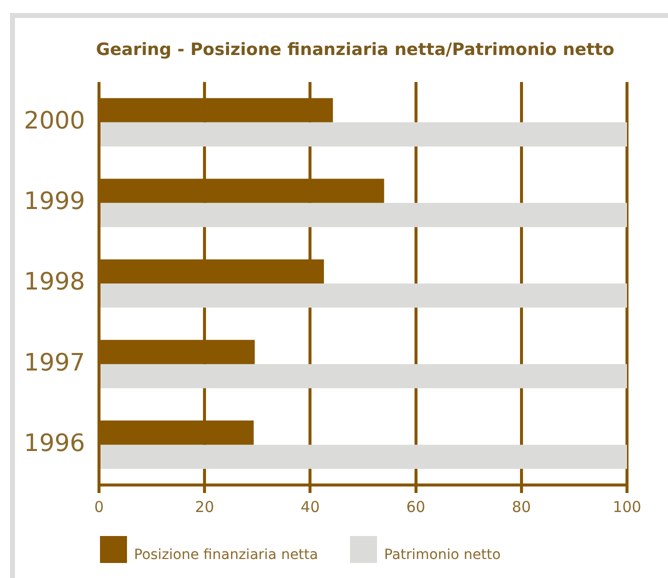 The image size is (668, 578). What do you see at coordinates (54, 120) in the screenshot?
I see `y-tick-label: 2000` at bounding box center [54, 120].